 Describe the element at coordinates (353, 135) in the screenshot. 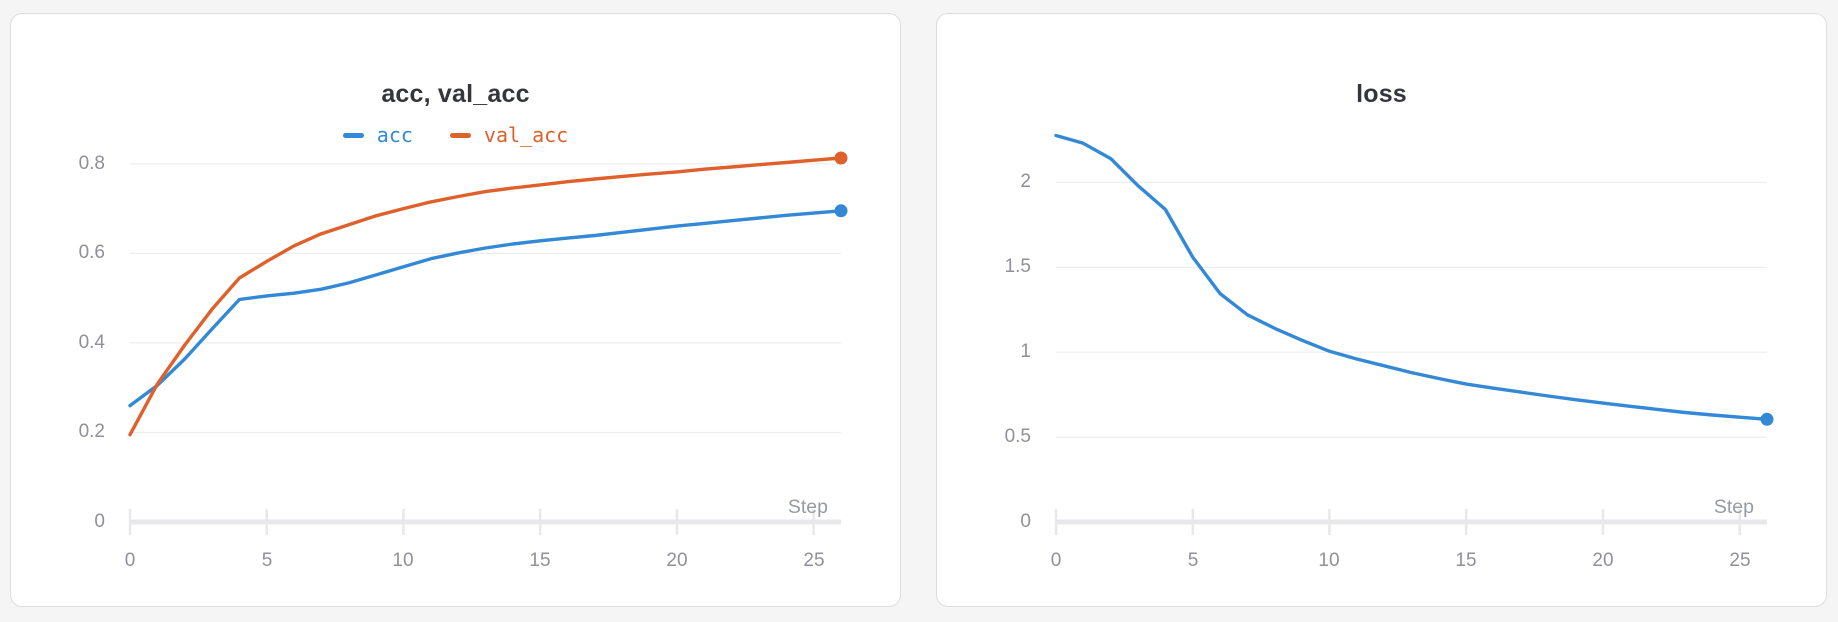

I see `legend-swatch-acc-icon` at that location.